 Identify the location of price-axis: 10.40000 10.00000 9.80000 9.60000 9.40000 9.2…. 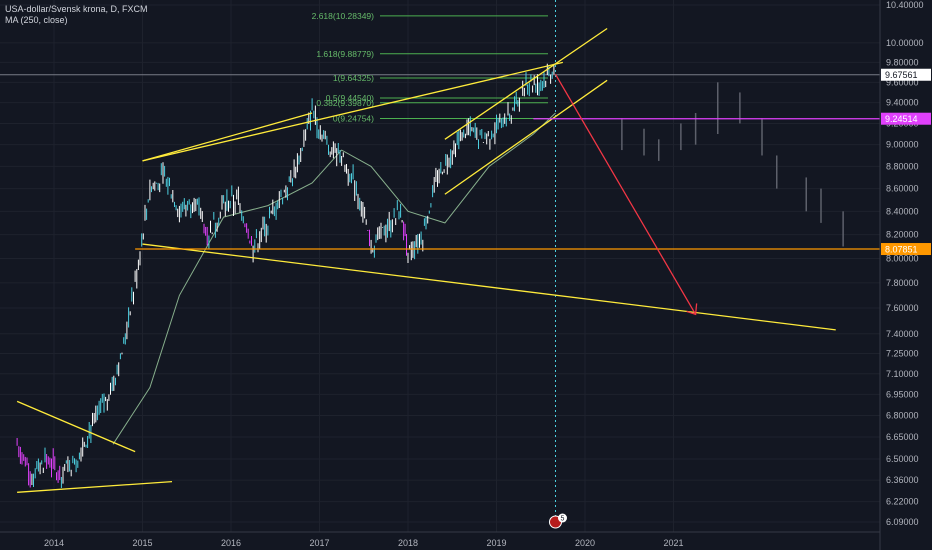
(905, 275).